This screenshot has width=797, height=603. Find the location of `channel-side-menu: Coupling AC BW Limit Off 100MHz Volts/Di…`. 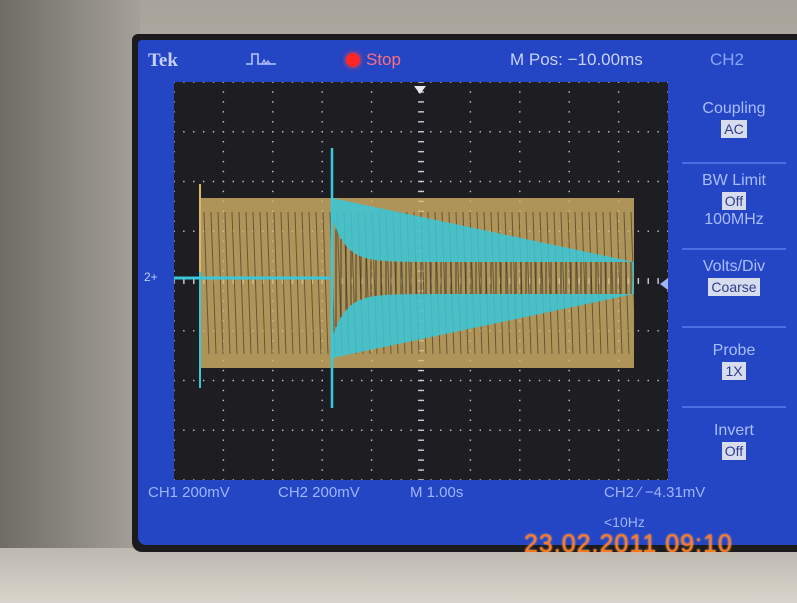

channel-side-menu: Coupling AC BW Limit Off 100MHz Volts/Di… is located at coordinates (734, 290).